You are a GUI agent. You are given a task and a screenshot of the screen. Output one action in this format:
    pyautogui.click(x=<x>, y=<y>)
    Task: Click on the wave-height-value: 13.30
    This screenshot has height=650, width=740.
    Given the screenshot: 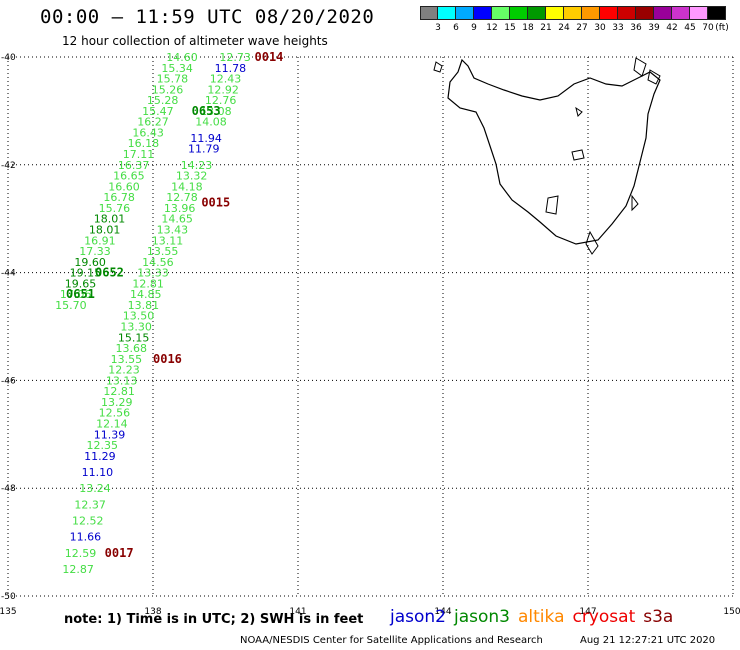 What is the action you would take?
    pyautogui.click(x=136, y=327)
    